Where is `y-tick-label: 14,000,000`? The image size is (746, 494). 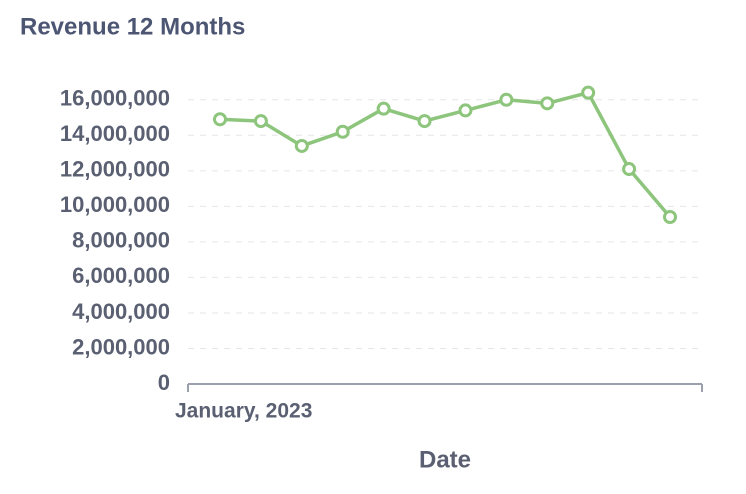
y-tick-label: 14,000,000 is located at coordinates (115, 133).